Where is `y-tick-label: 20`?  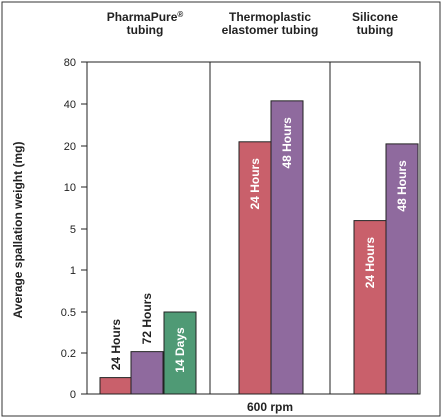 y-tick-label: 20 is located at coordinates (70, 147).